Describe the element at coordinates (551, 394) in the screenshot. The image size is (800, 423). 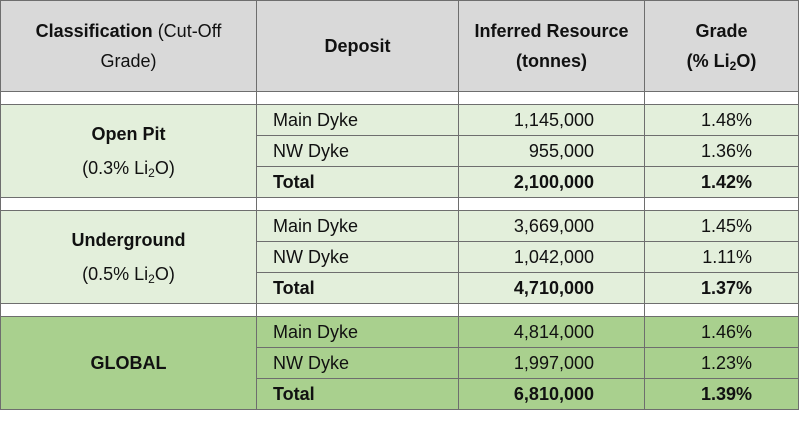
I see `tonnes-cell: 6,810,000` at that location.